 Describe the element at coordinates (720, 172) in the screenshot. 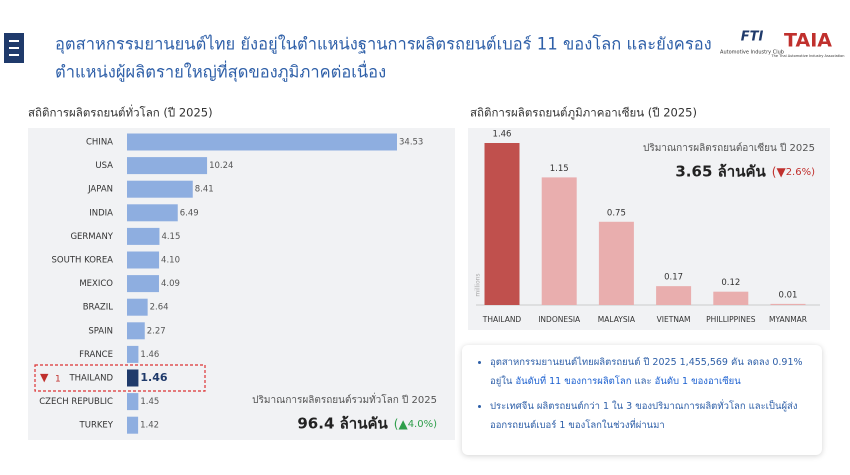

I see `total: 3.65 ล้านคัน` at that location.